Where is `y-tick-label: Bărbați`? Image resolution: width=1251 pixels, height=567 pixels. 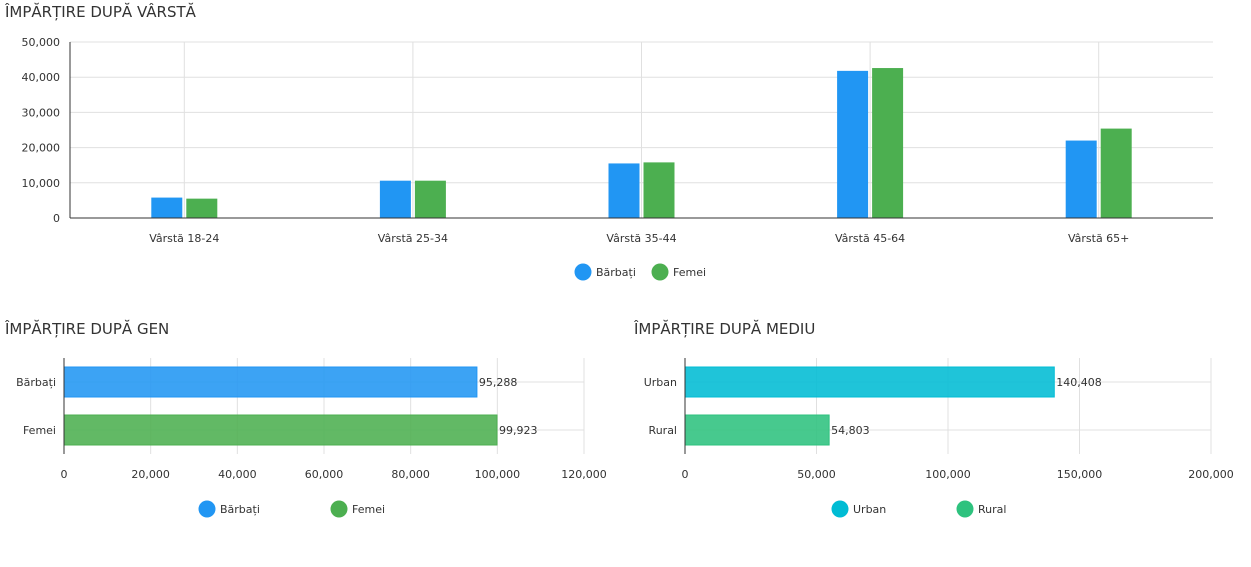 y-tick-label: Bărbați is located at coordinates (36, 382).